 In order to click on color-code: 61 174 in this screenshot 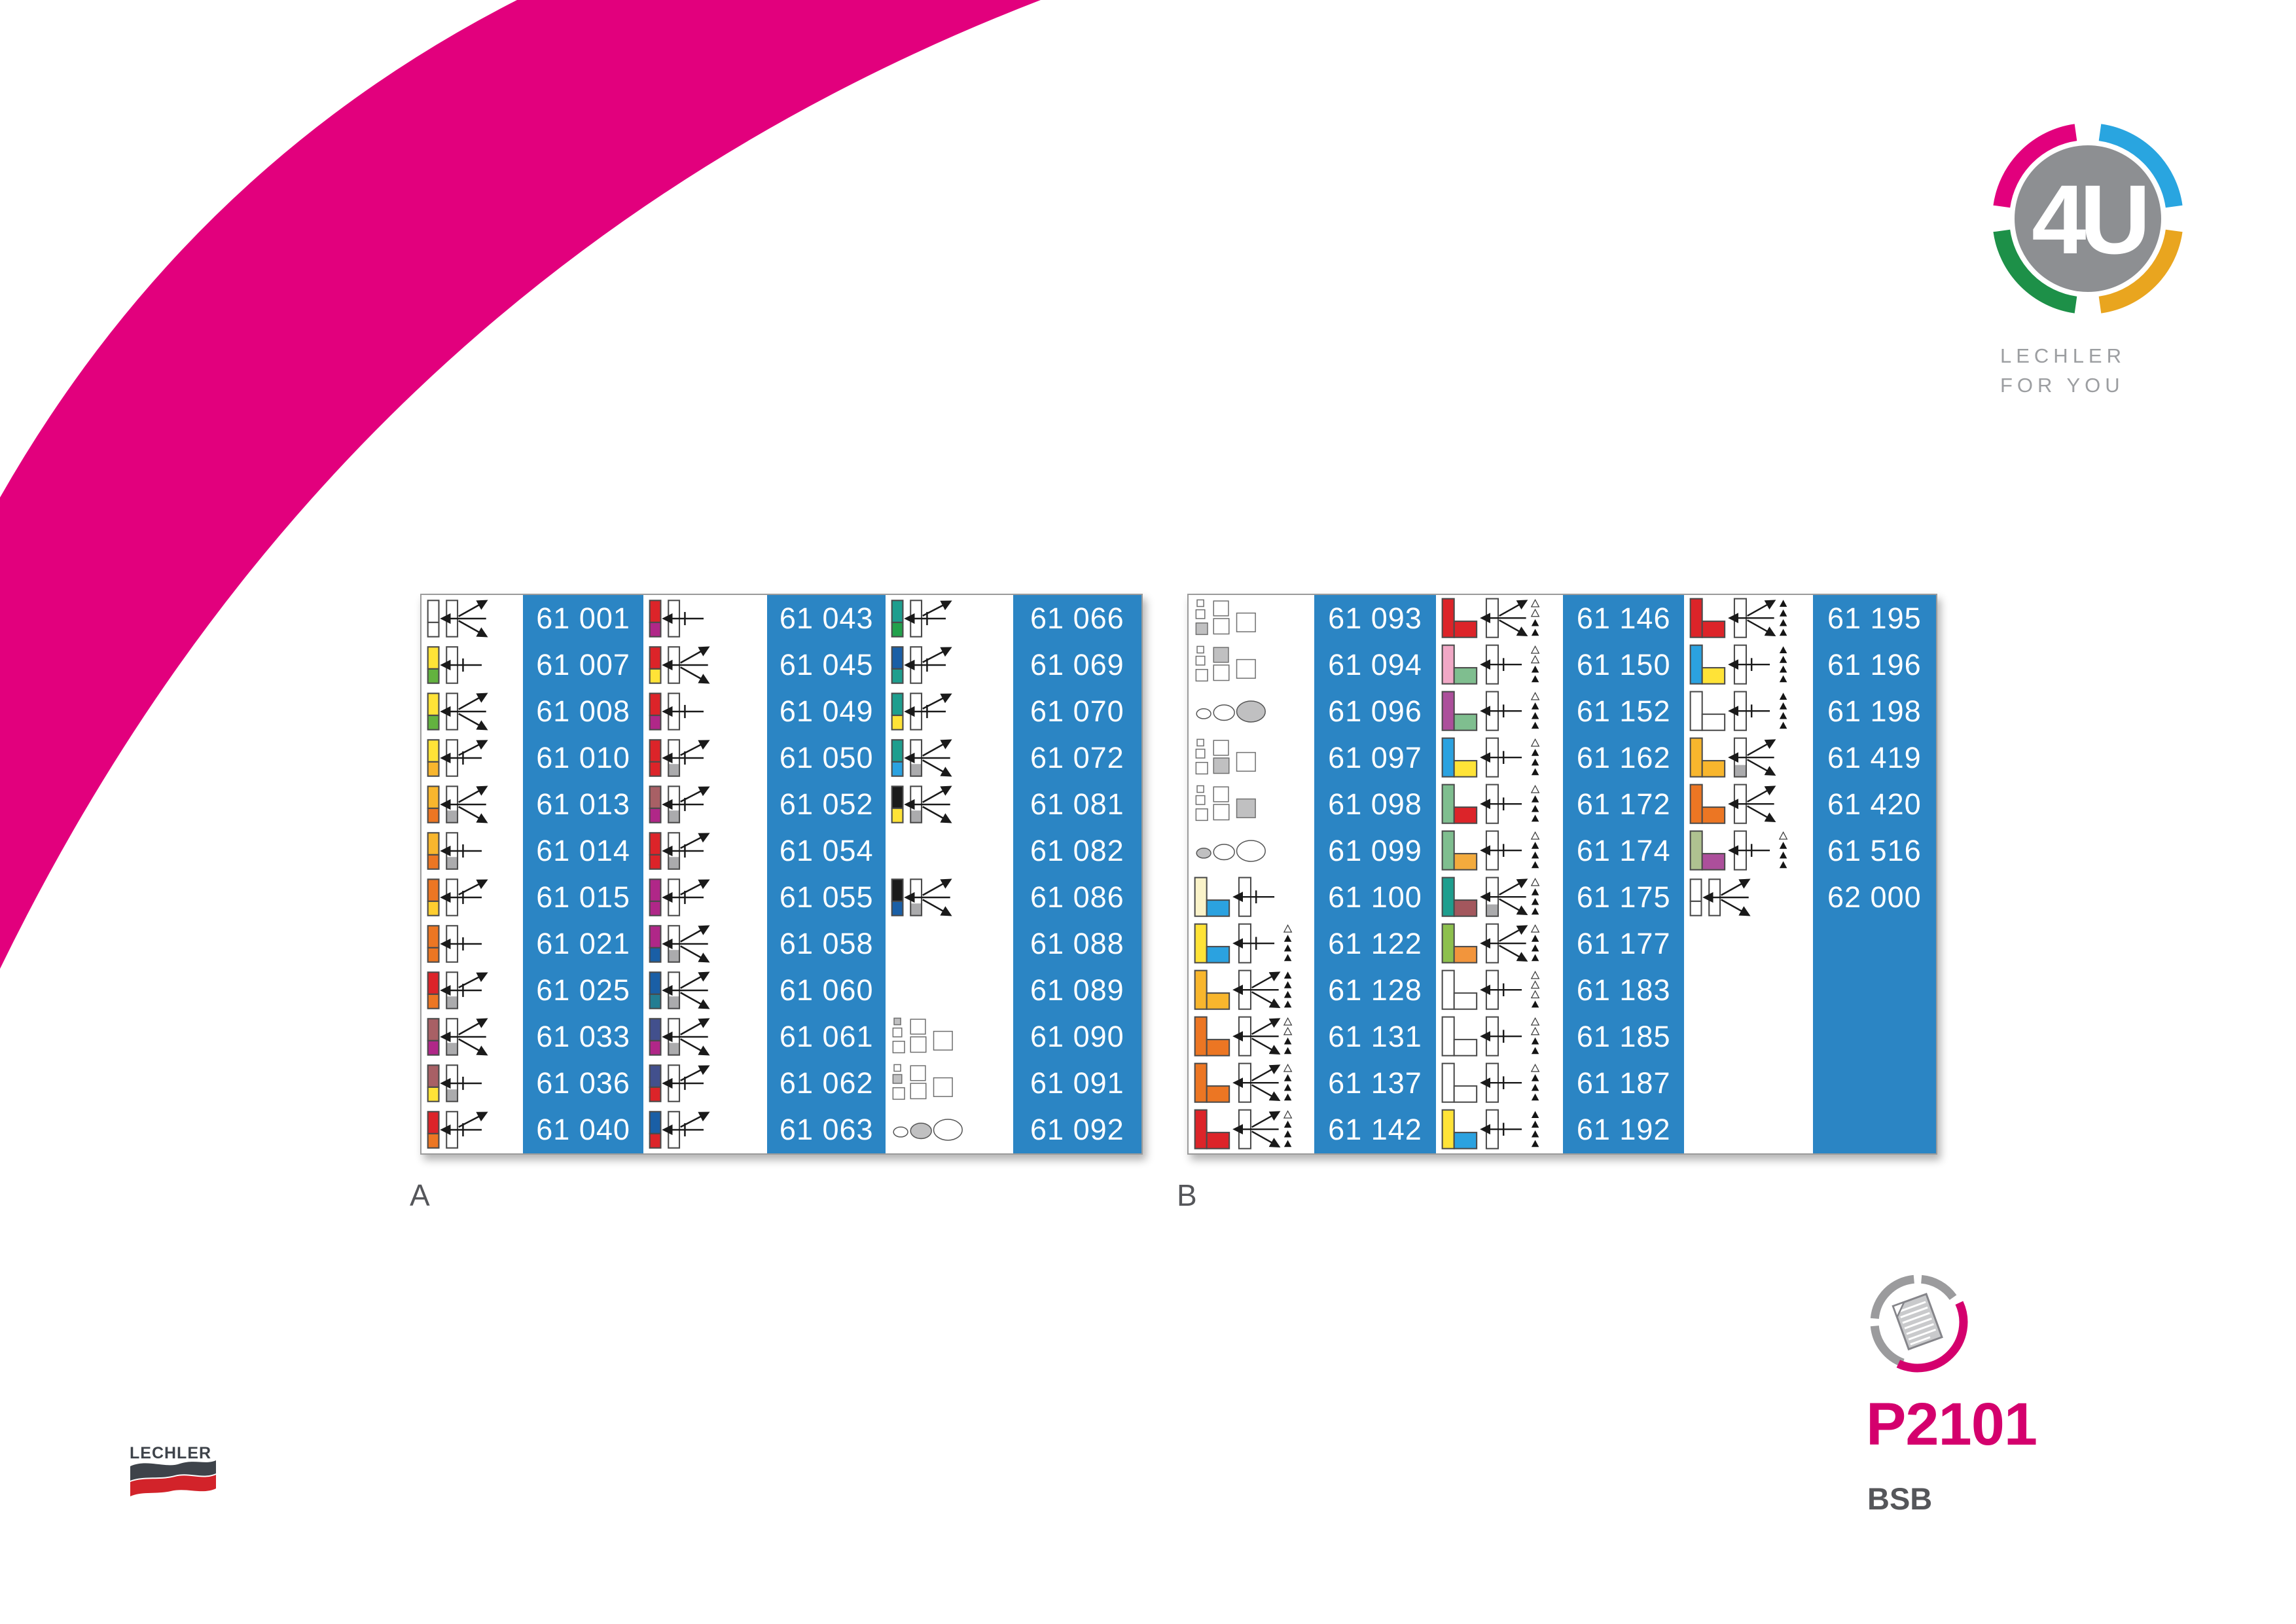, I will do `click(1623, 850)`.